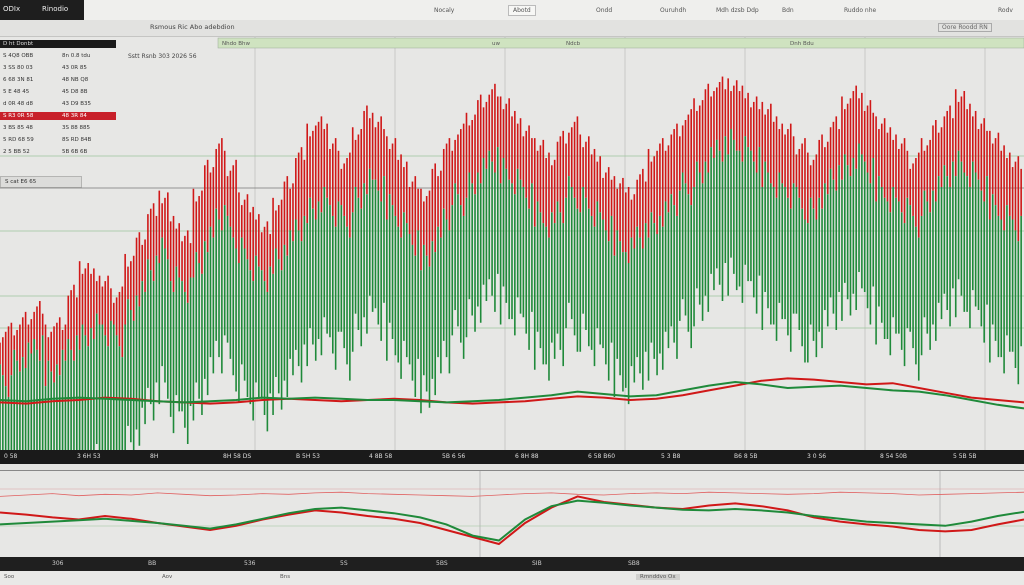 The height and width of the screenshot is (585, 1024). Describe the element at coordinates (18, 56) in the screenshot. I see `panel-cell-symbol: S 4Q8 OBB` at that location.